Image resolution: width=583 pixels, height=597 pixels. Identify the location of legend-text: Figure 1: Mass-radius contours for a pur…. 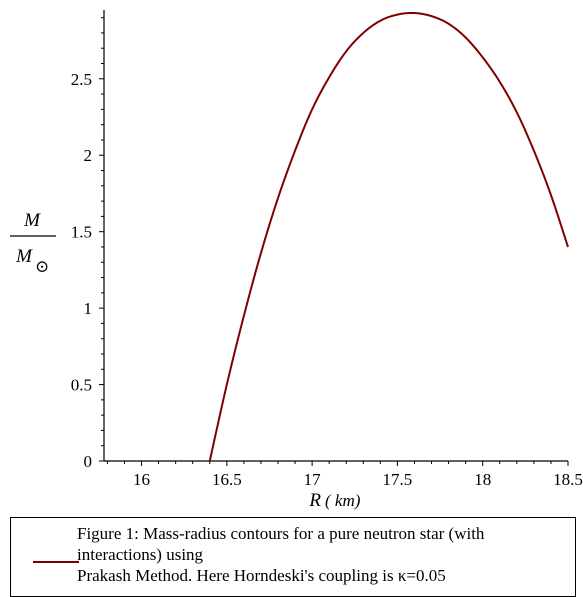
(281, 554).